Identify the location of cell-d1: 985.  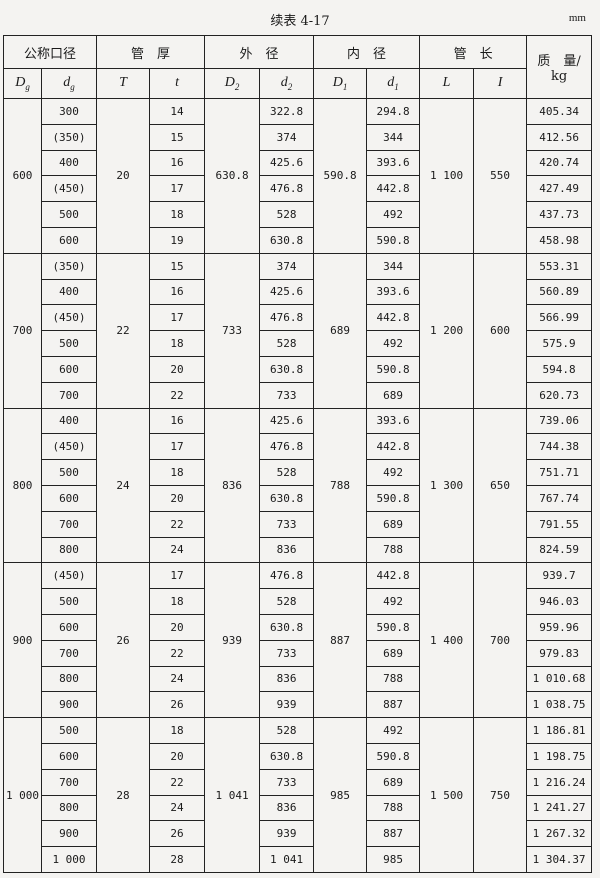
(393, 859).